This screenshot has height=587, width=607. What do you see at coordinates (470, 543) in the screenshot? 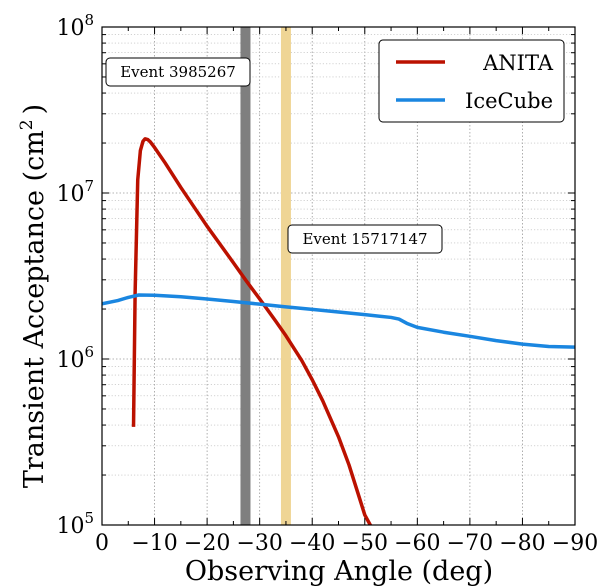
I see `x-tick-label: −70` at bounding box center [470, 543].